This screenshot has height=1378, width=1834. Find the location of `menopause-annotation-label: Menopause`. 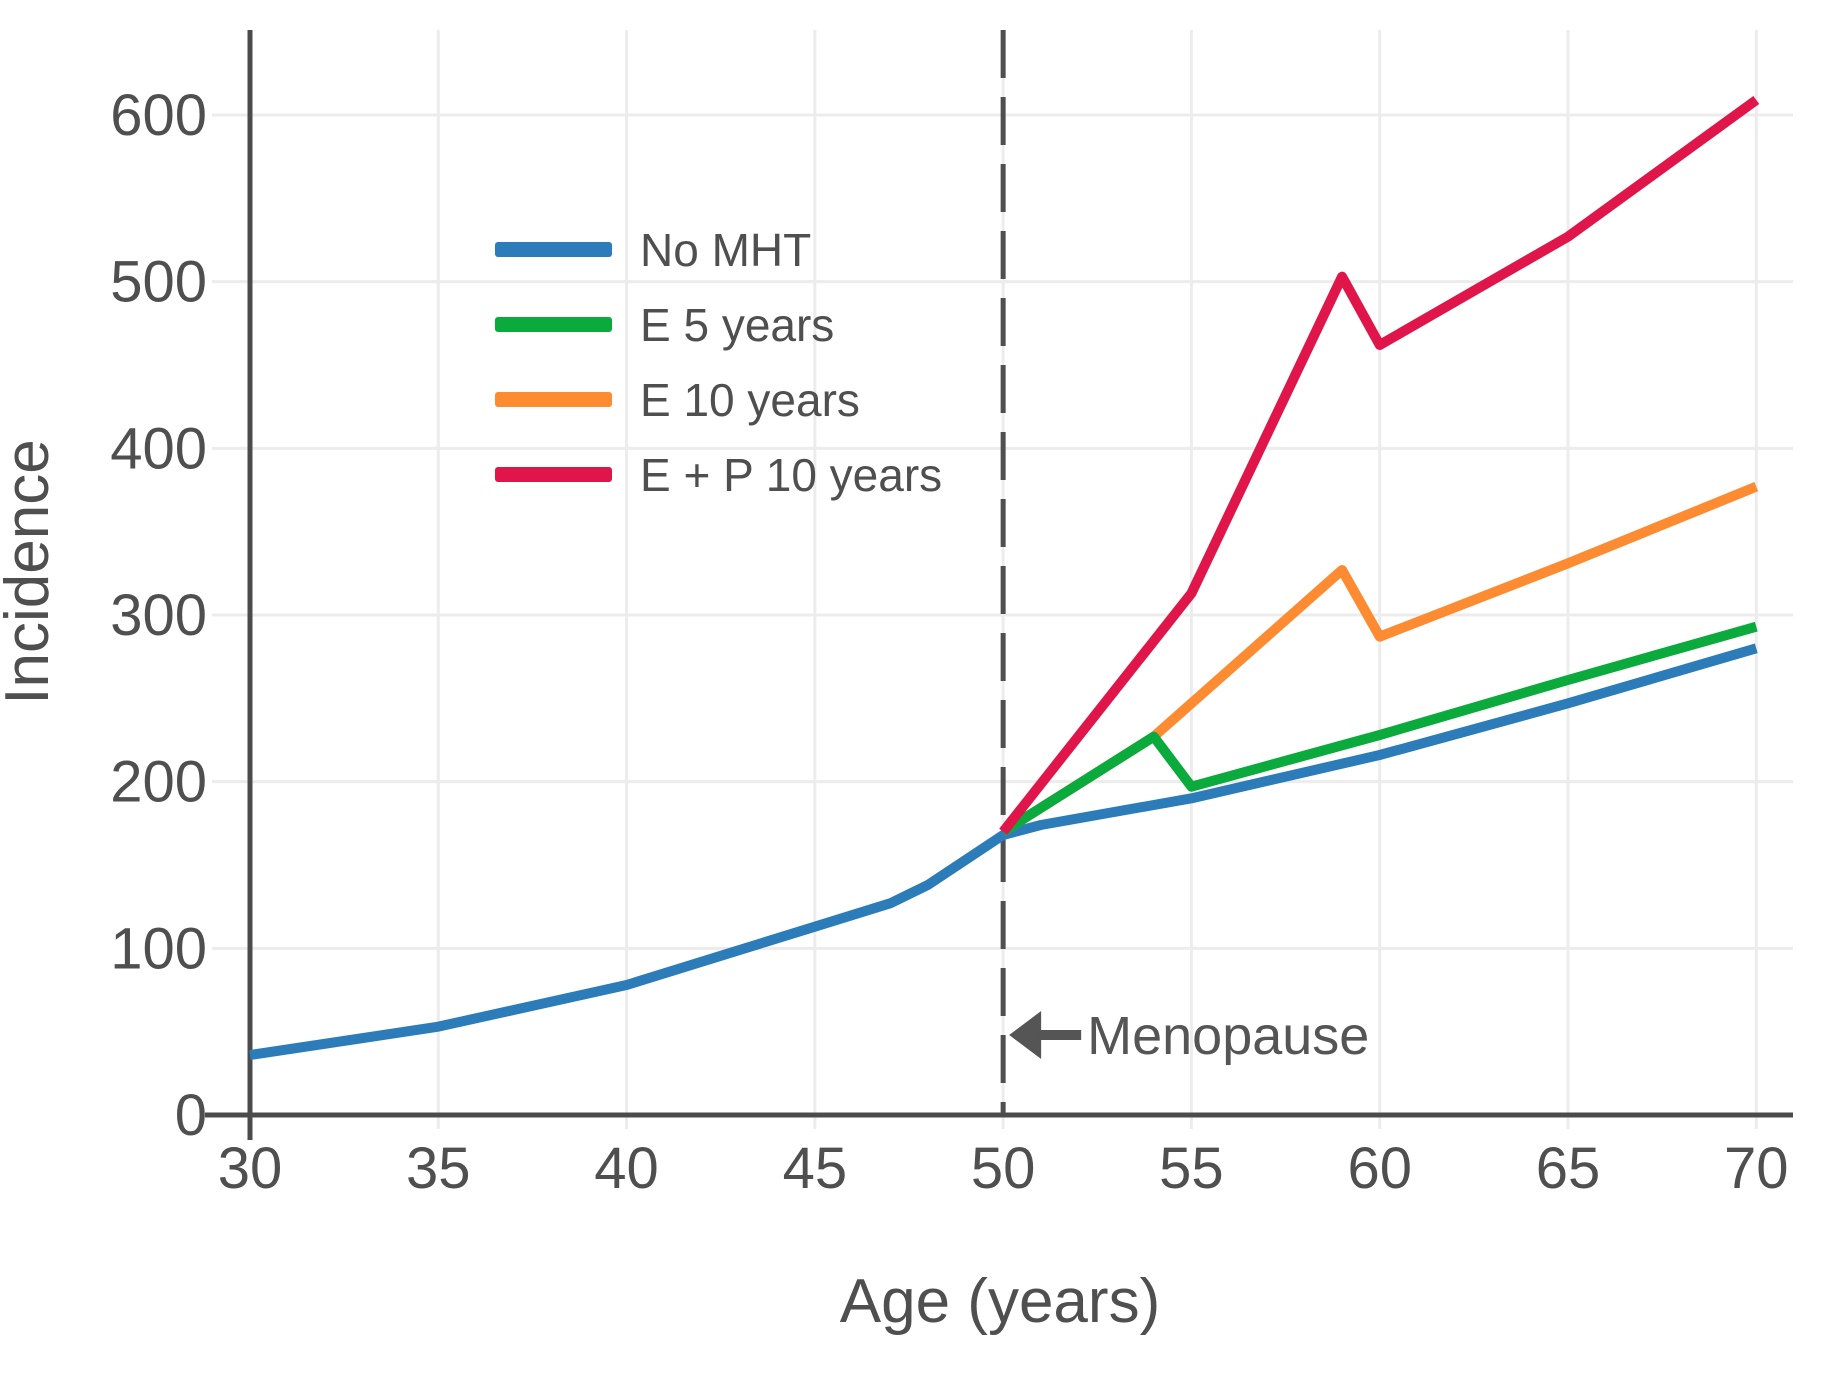

menopause-annotation-label: Menopause is located at coordinates (1228, 1036).